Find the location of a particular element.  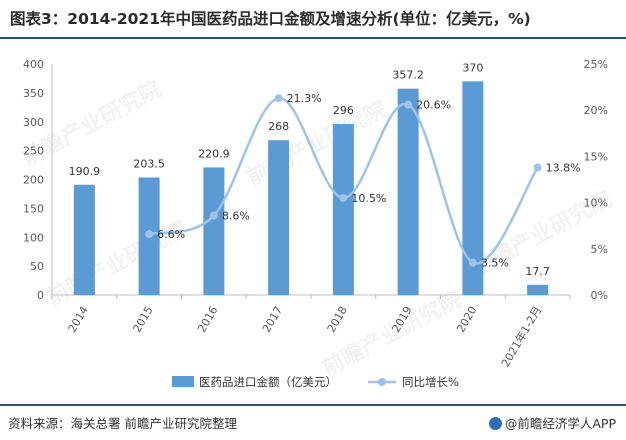

growth-value-label: 21.3% is located at coordinates (304, 98).